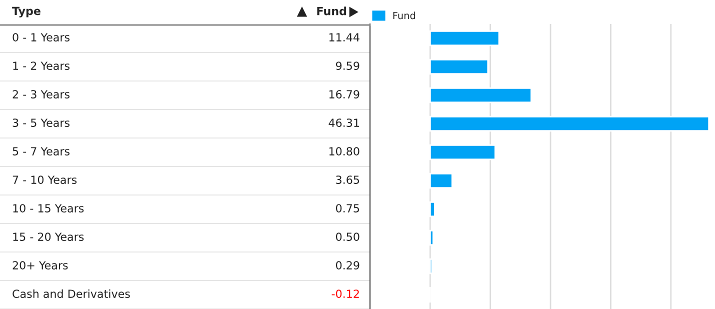 This screenshot has height=309, width=715. What do you see at coordinates (343, 122) in the screenshot?
I see `data-label: 46.31` at bounding box center [343, 122].